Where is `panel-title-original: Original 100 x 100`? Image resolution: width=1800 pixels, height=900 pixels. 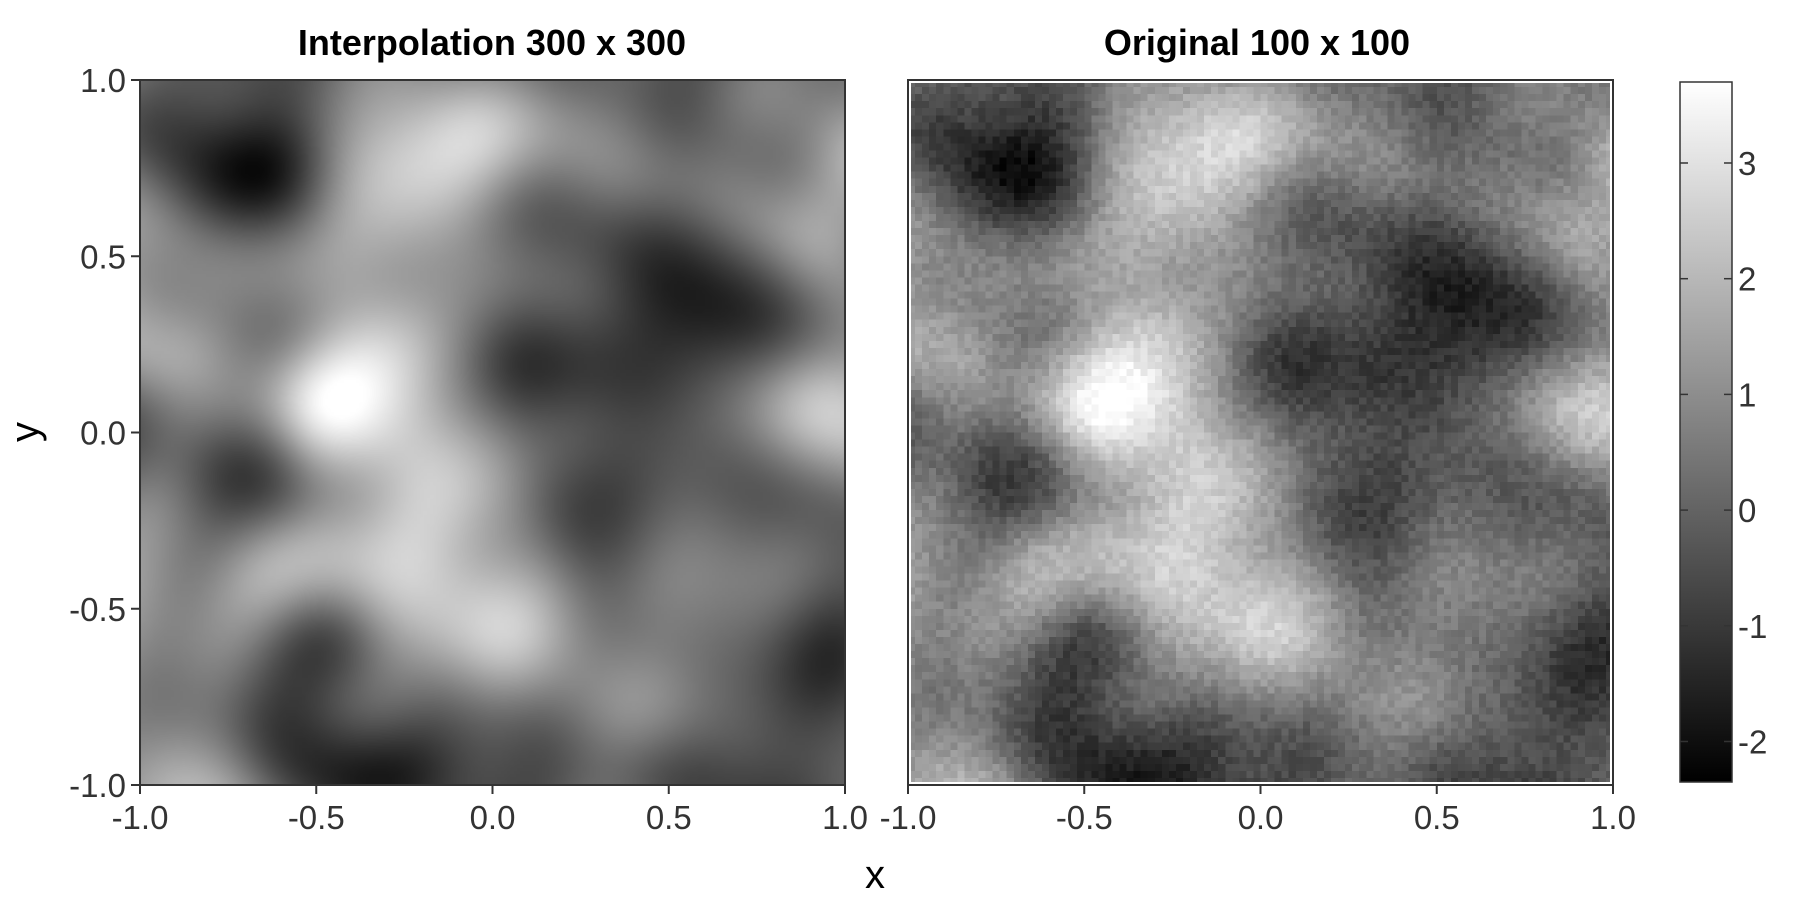 panel-title-original: Original 100 x 100 is located at coordinates (1257, 42).